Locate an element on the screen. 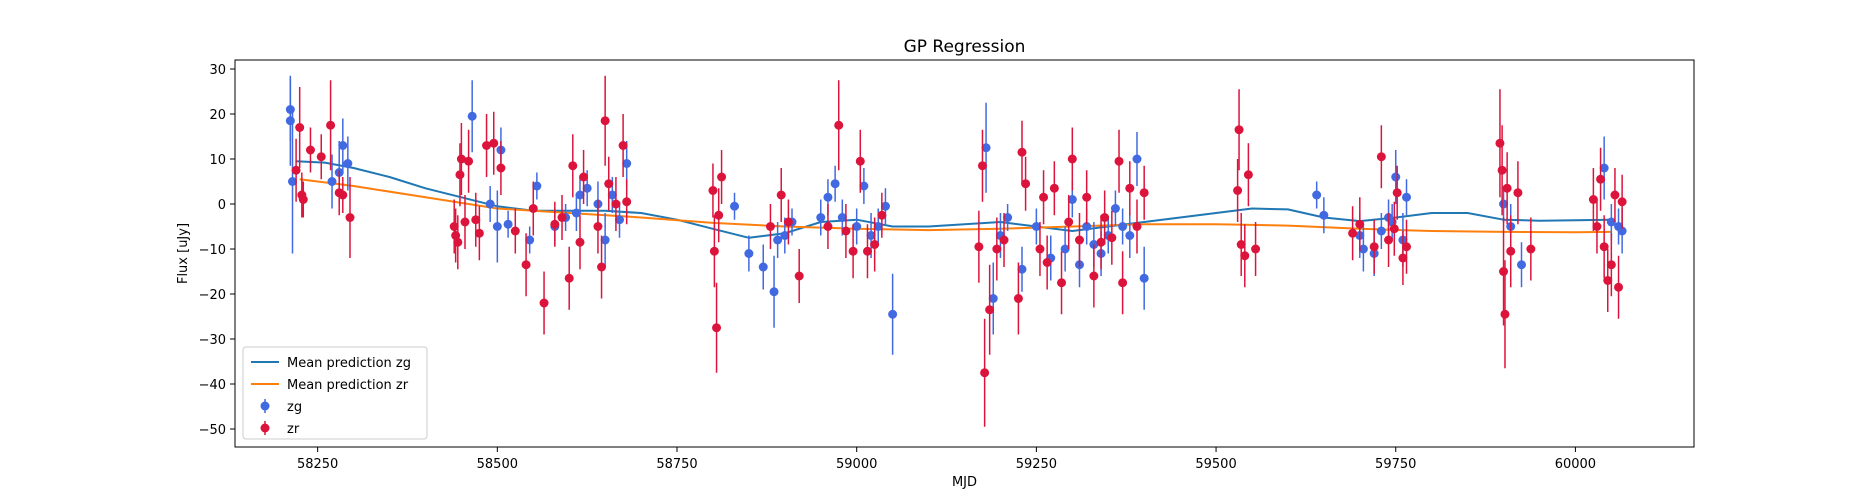  y-tick-label: 10 is located at coordinates (217, 160).